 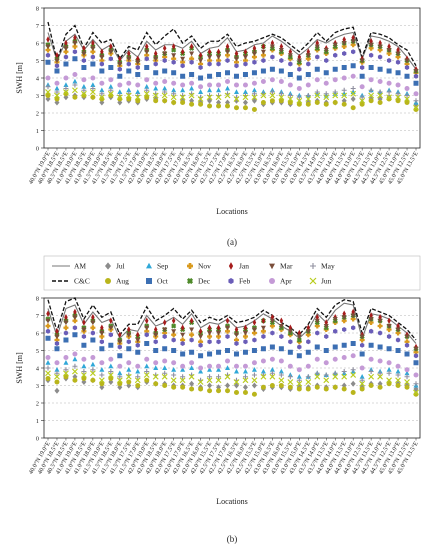 I want to click on y-tick-label: 6, so click(x=37, y=334).